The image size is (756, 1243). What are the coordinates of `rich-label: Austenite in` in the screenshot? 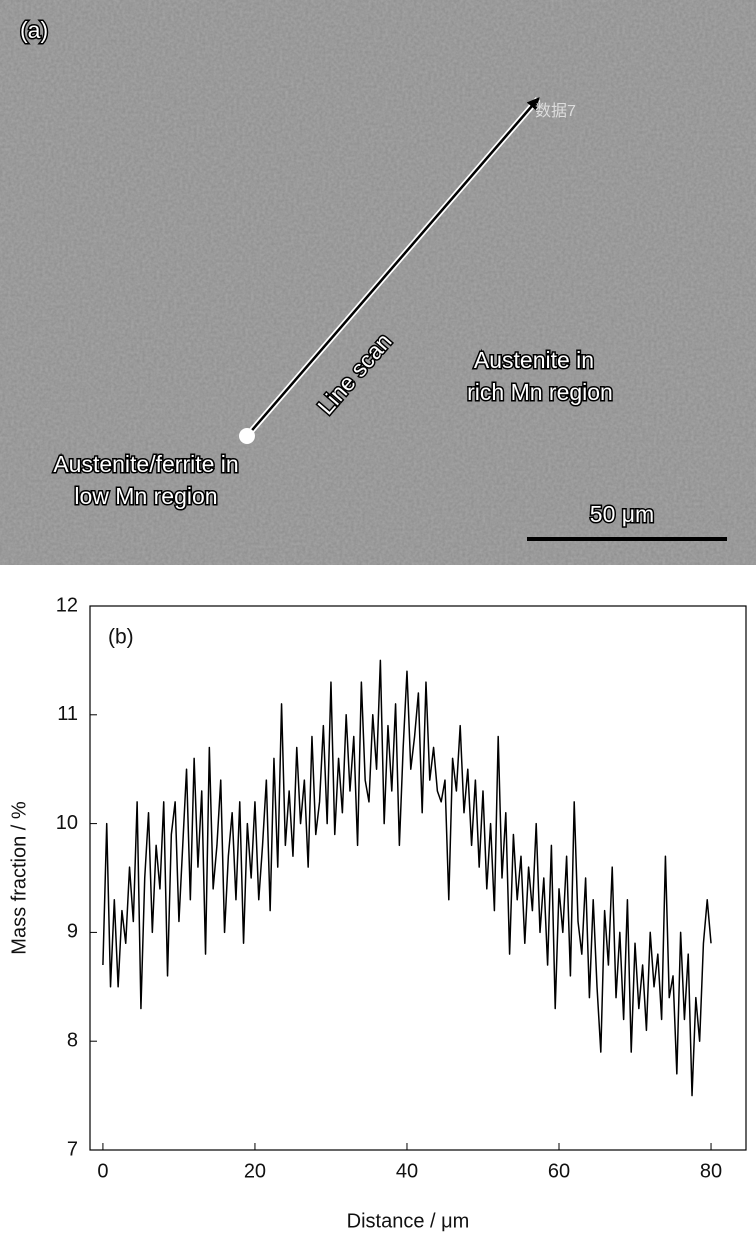 It's located at (534, 360).